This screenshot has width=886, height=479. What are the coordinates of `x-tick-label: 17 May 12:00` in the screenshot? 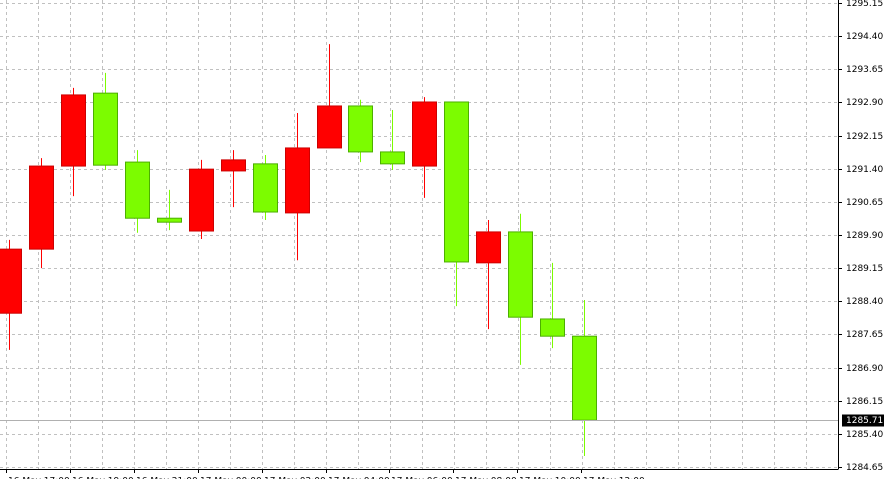 It's located at (614, 478).